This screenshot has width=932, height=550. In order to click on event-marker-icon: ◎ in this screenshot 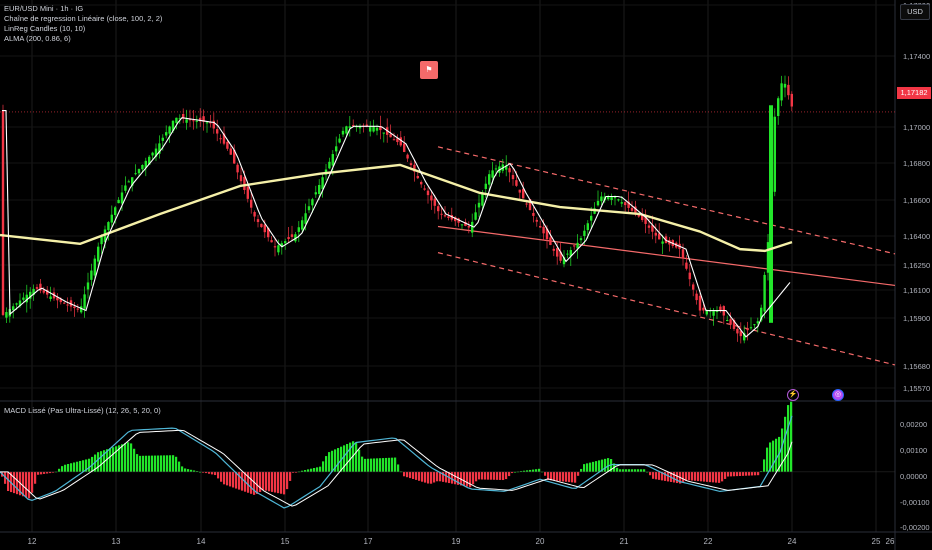, I will do `click(838, 395)`.